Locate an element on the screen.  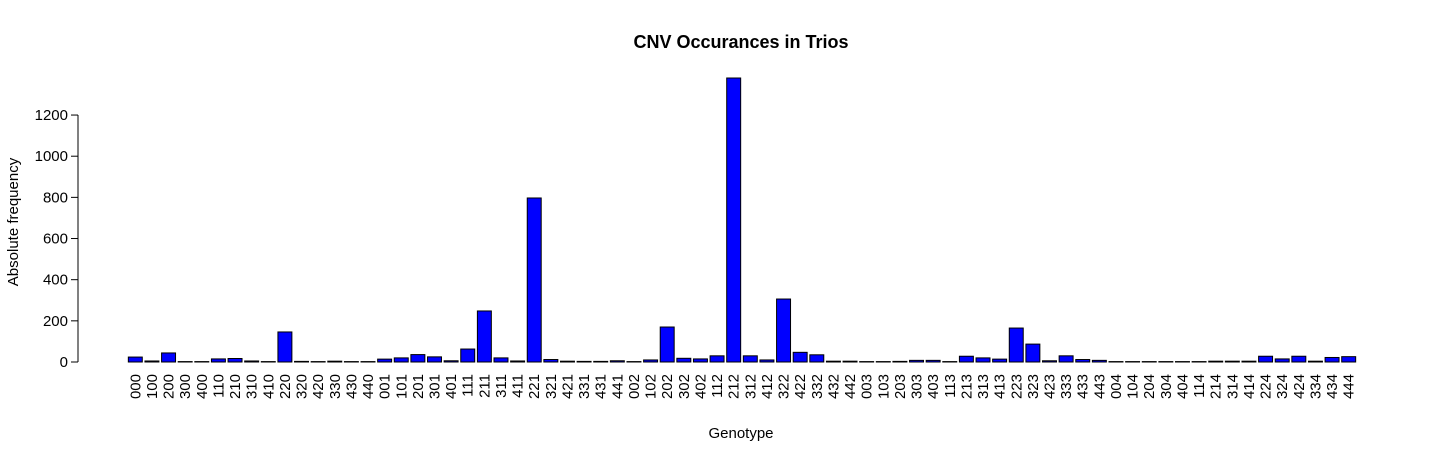
x-tick-label: 214 is located at coordinates (1216, 386).